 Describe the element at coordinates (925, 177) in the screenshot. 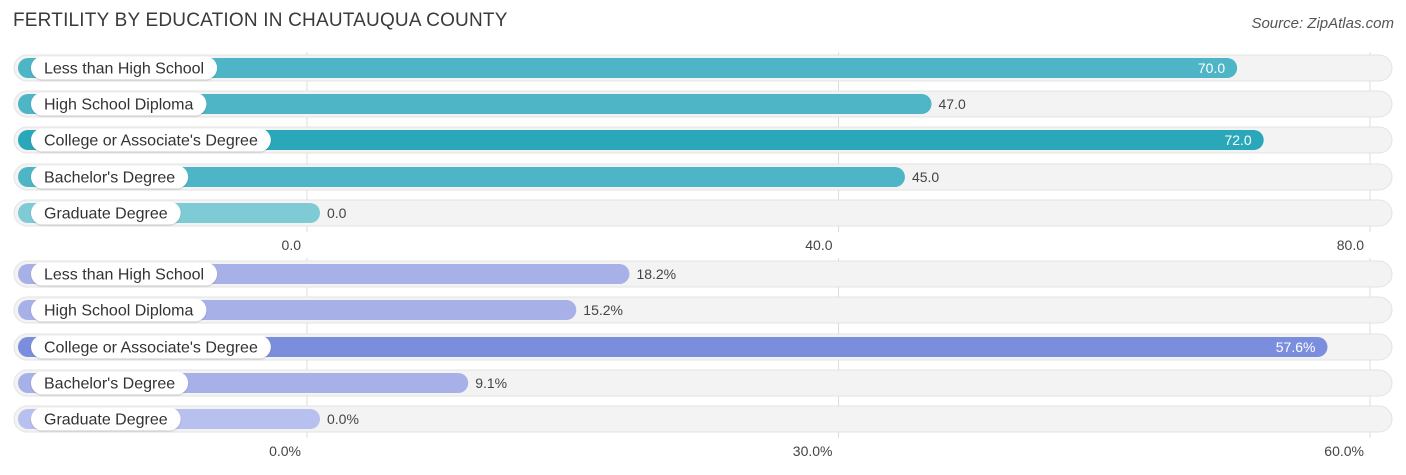

I see `chart1-value-label: 45.0` at that location.